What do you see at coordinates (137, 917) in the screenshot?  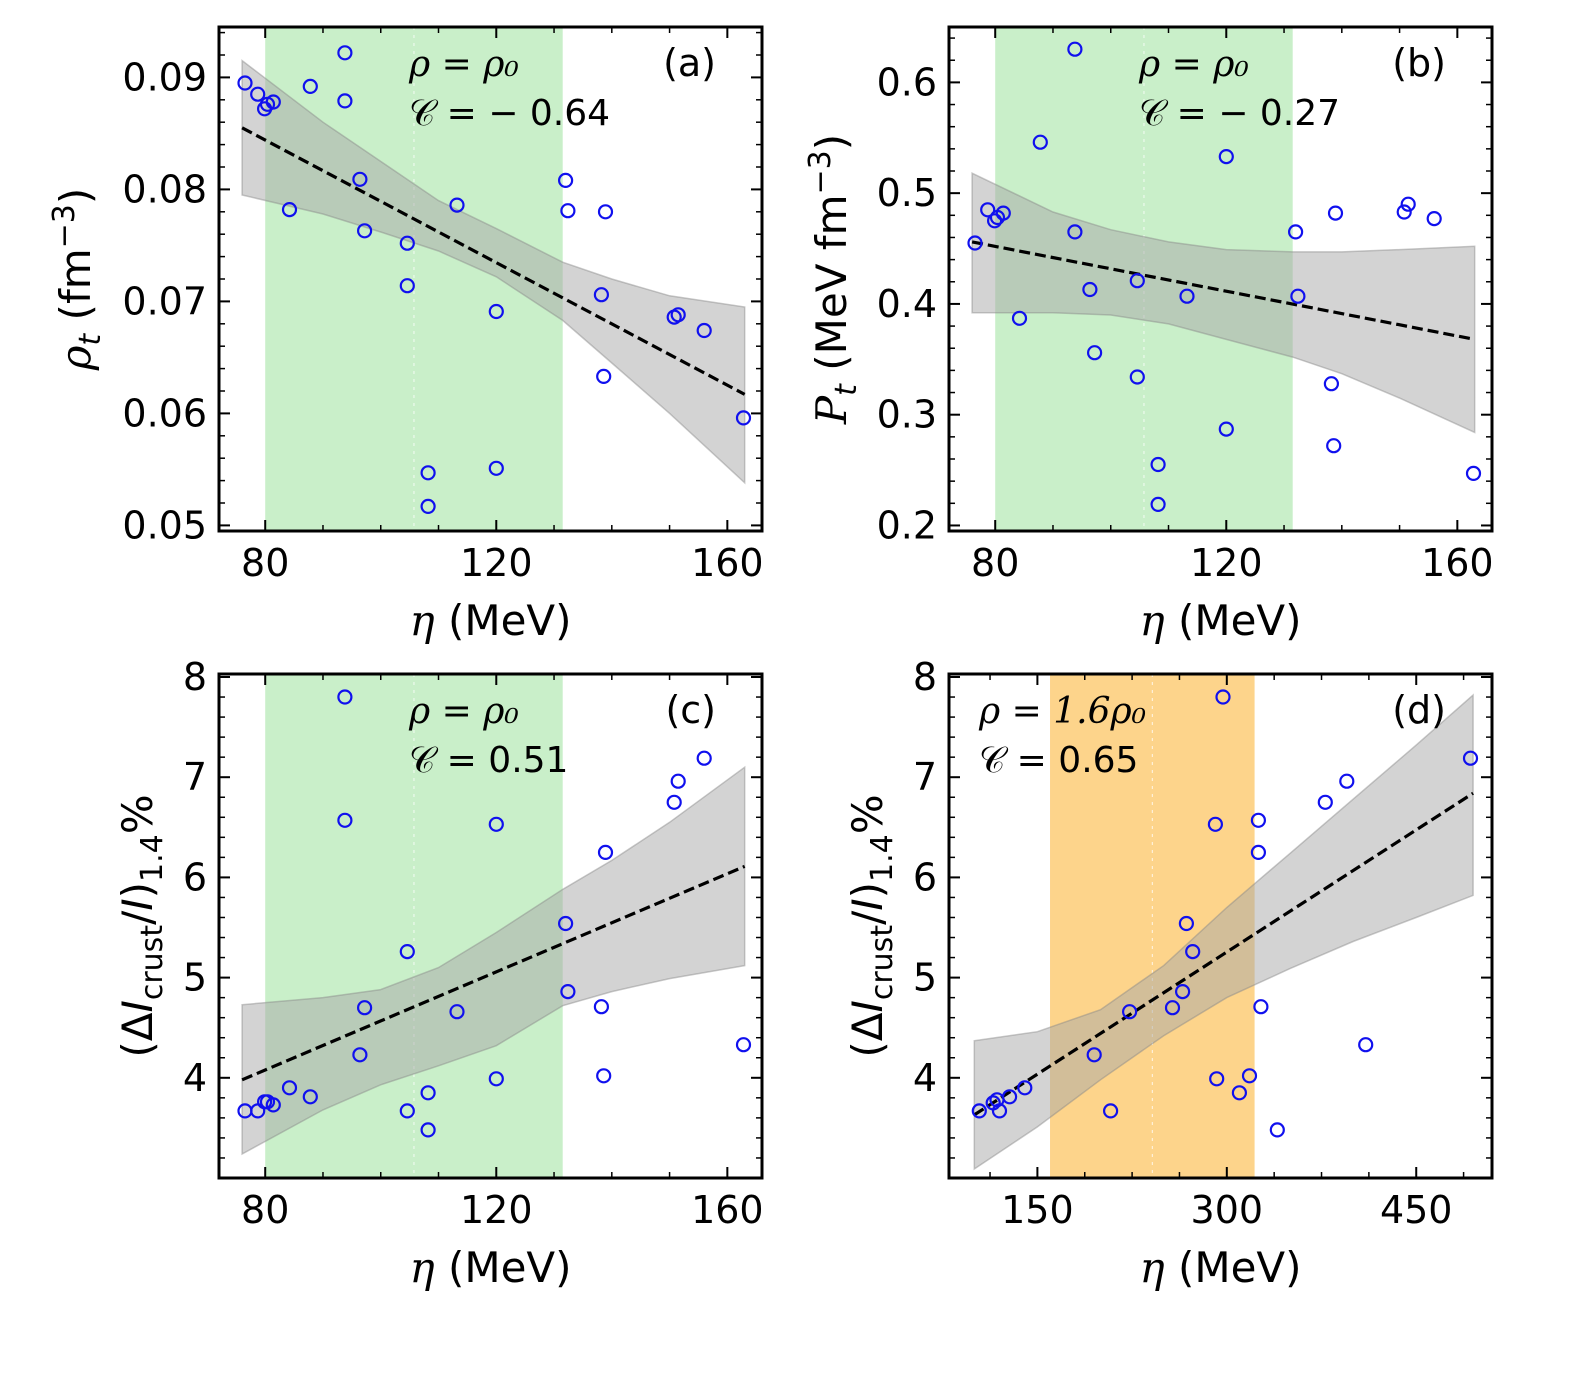 I see `y-label-slash: /` at bounding box center [137, 917].